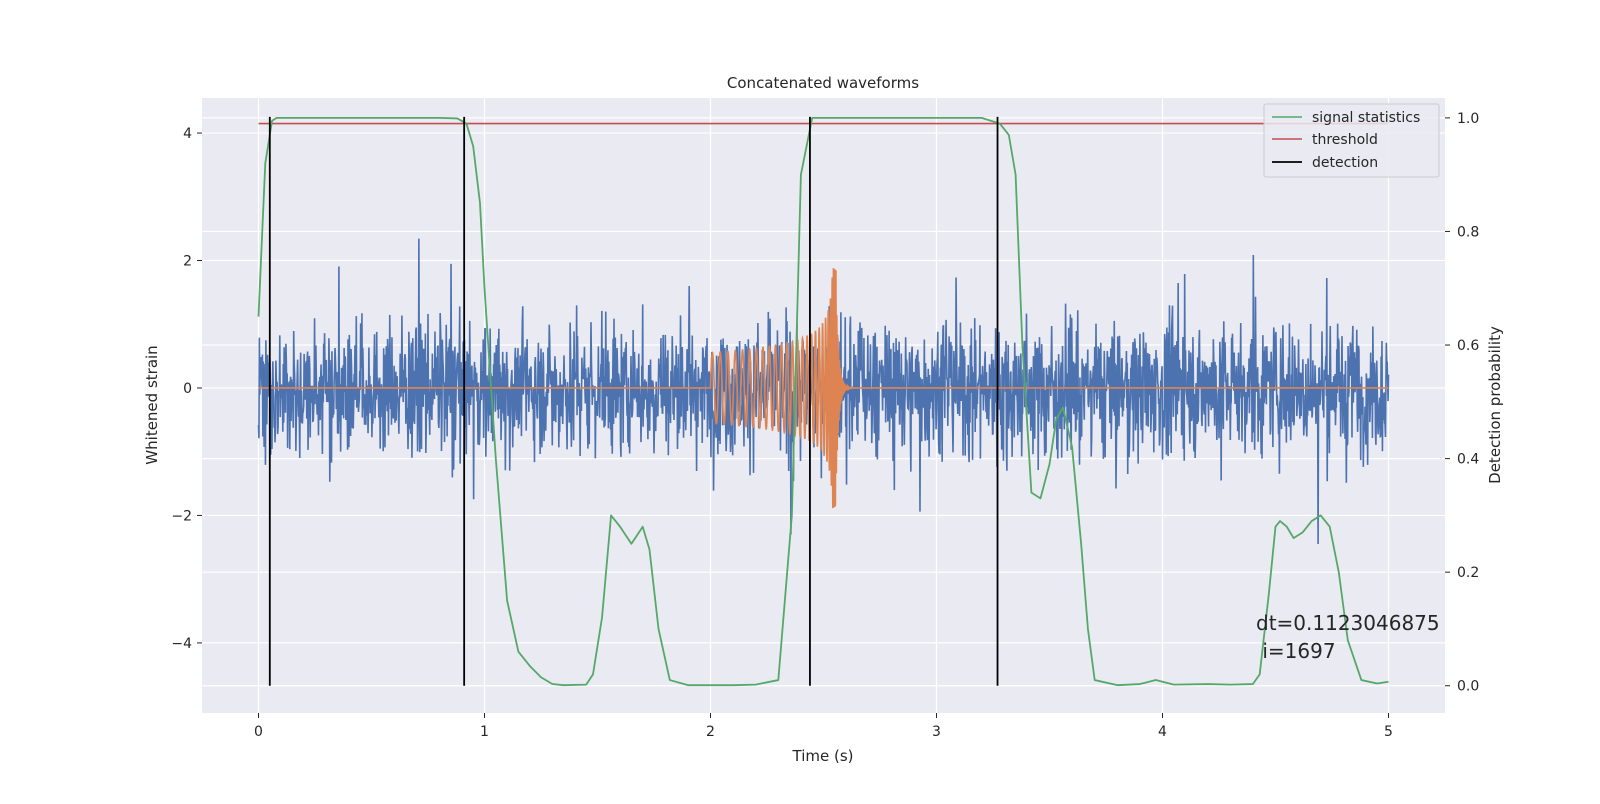 This screenshot has height=804, width=1600. What do you see at coordinates (710, 732) in the screenshot?
I see `x-tick-label: 2` at bounding box center [710, 732].